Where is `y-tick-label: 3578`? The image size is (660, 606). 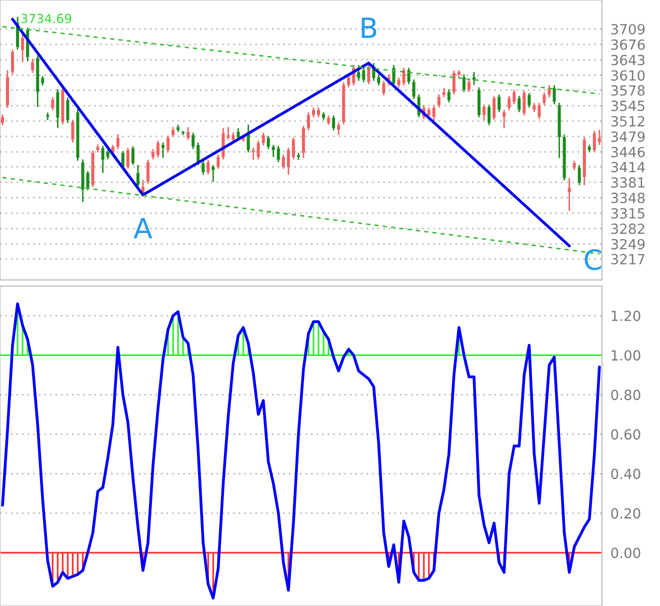
y-tick-label: 3578 is located at coordinates (628, 90).